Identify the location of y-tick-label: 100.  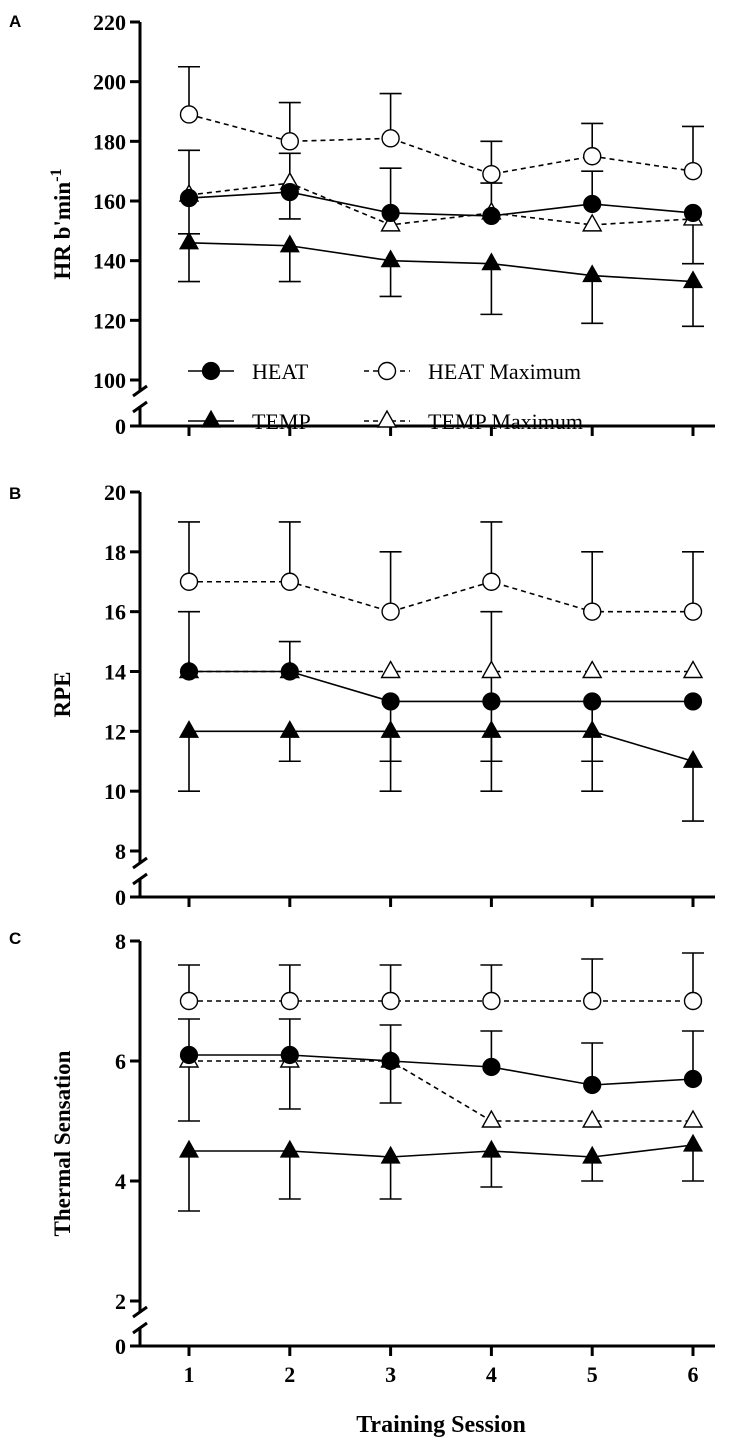
(109, 380).